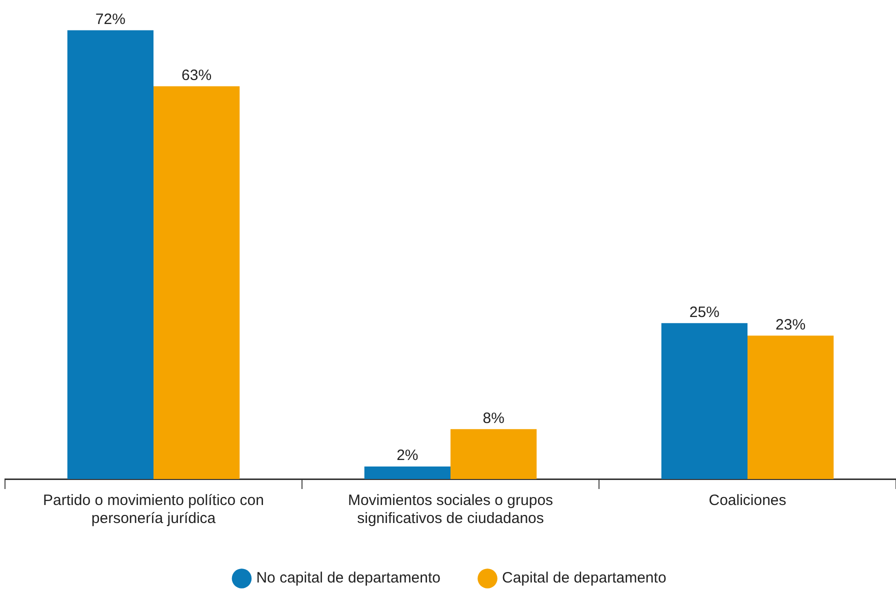 This screenshot has width=896, height=596. I want to click on x-tick-label: Coaliciones, so click(747, 501).